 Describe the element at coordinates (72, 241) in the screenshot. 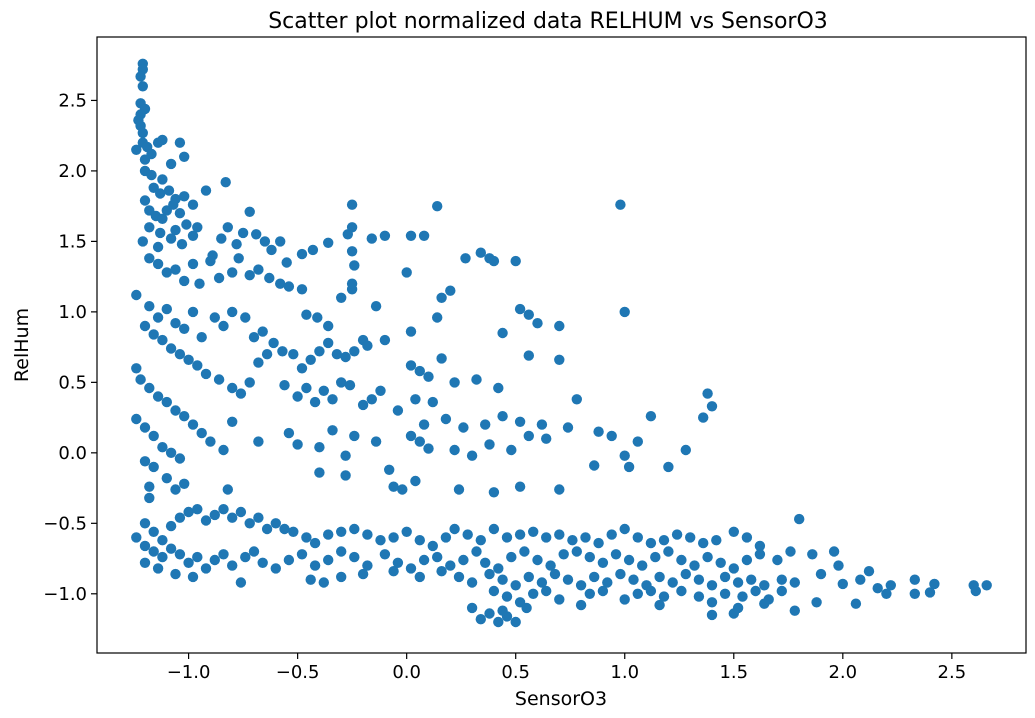

I see `y-tick-label: 1.5` at that location.